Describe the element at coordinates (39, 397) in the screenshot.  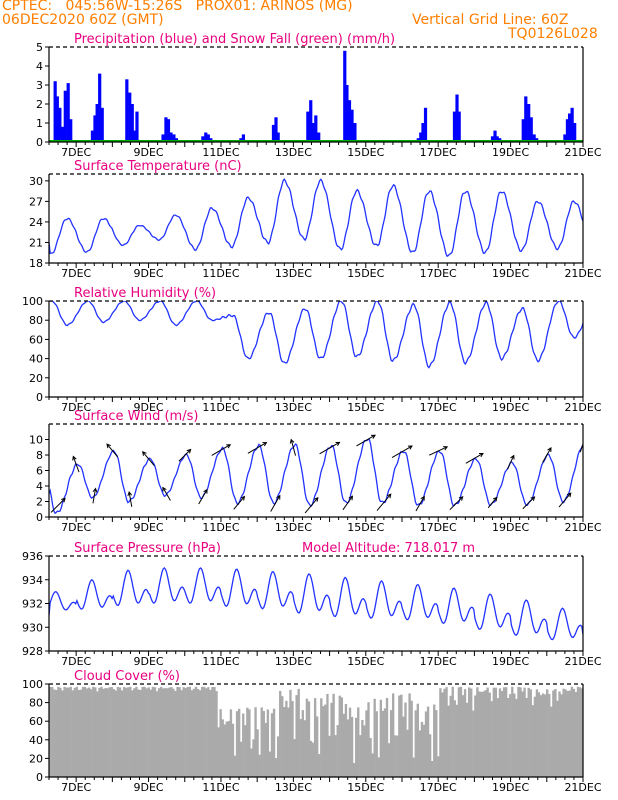
I see `y-tick-label: 0` at that location.